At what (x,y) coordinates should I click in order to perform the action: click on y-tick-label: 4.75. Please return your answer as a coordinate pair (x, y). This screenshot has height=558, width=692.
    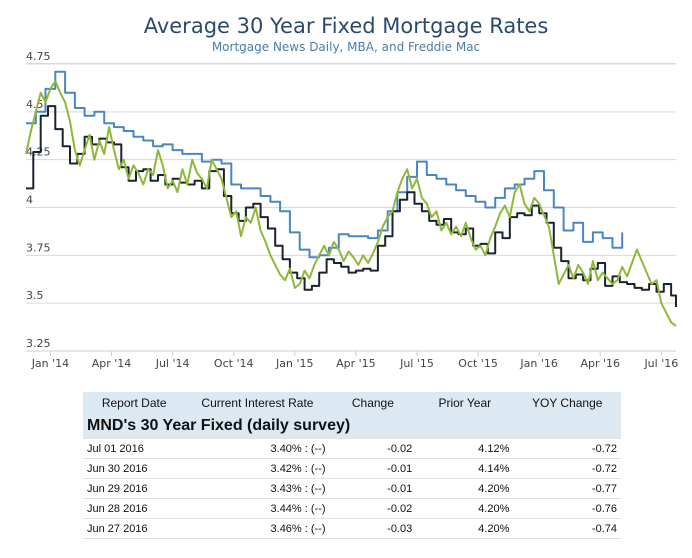
    Looking at the image, I should click on (38, 56).